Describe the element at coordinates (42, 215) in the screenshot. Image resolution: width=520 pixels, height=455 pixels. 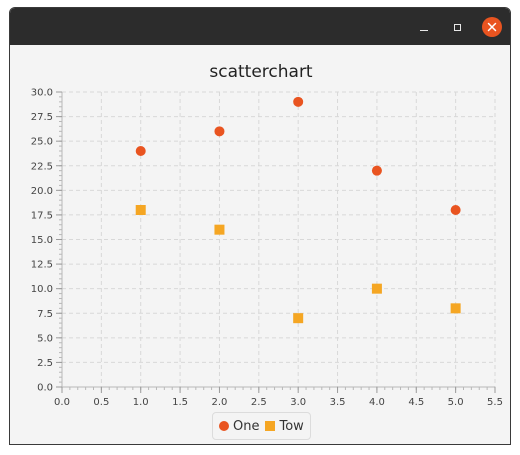
I see `y-tick-label: 17.5` at that location.